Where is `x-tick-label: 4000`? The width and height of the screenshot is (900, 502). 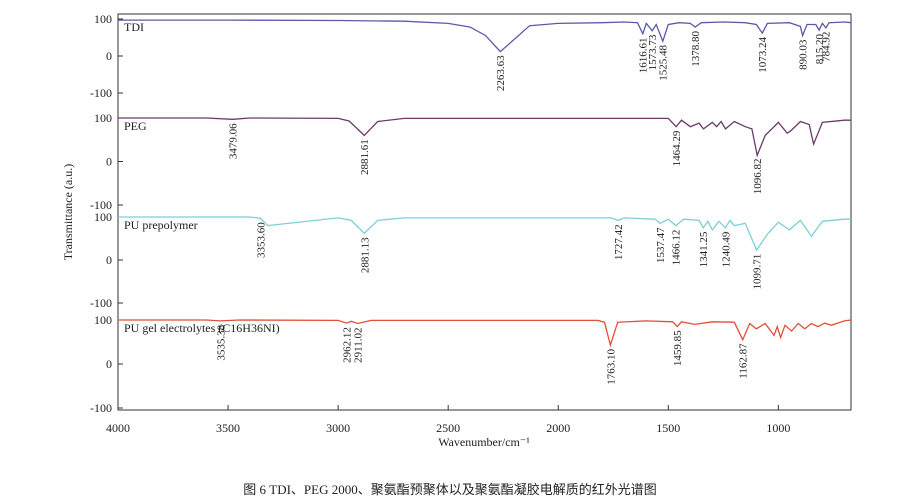
x-tick-label: 4000 is located at coordinates (118, 428).